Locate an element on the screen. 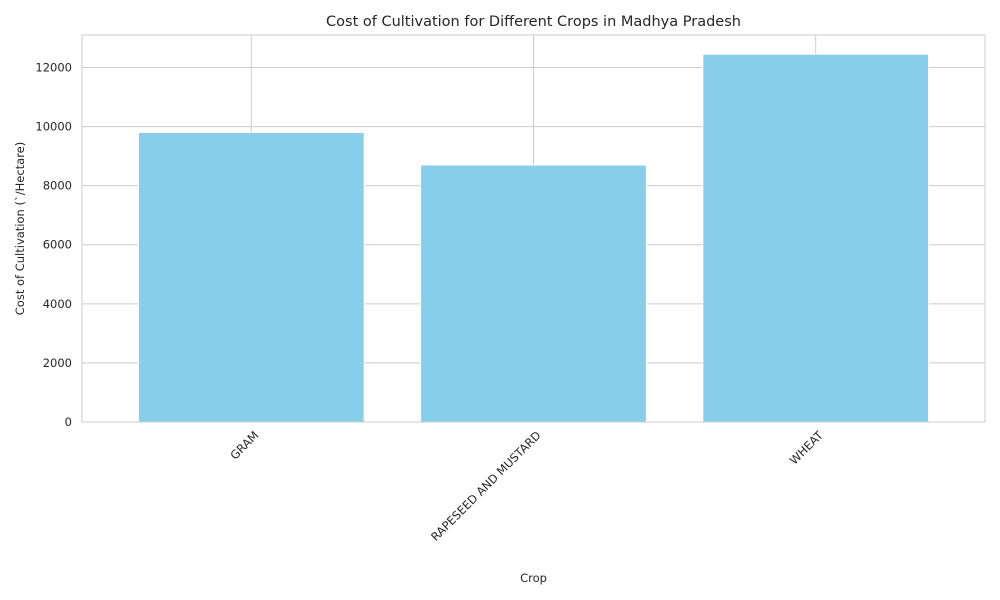 The height and width of the screenshot is (600, 1000). bar-gram is located at coordinates (251, 277).